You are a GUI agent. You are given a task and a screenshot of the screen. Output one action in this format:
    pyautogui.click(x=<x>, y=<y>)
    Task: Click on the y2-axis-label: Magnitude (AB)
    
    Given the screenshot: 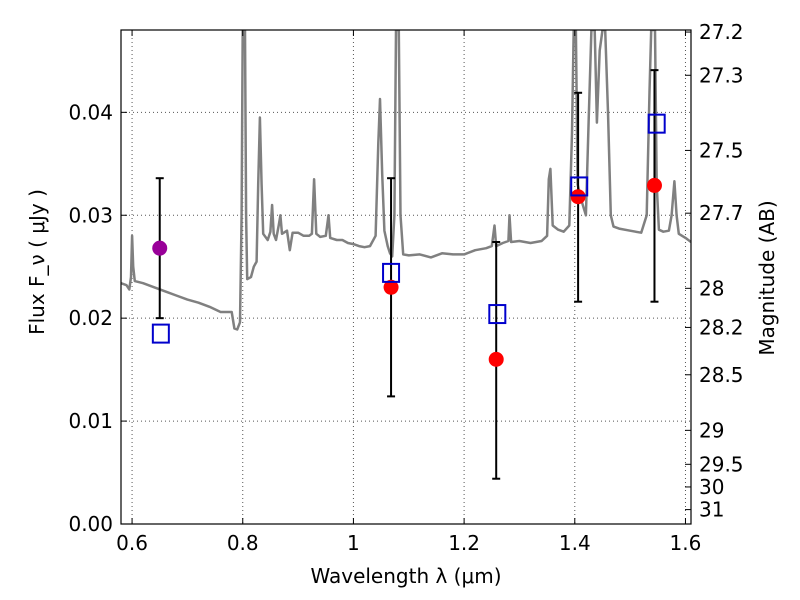 What is the action you would take?
    pyautogui.click(x=767, y=277)
    